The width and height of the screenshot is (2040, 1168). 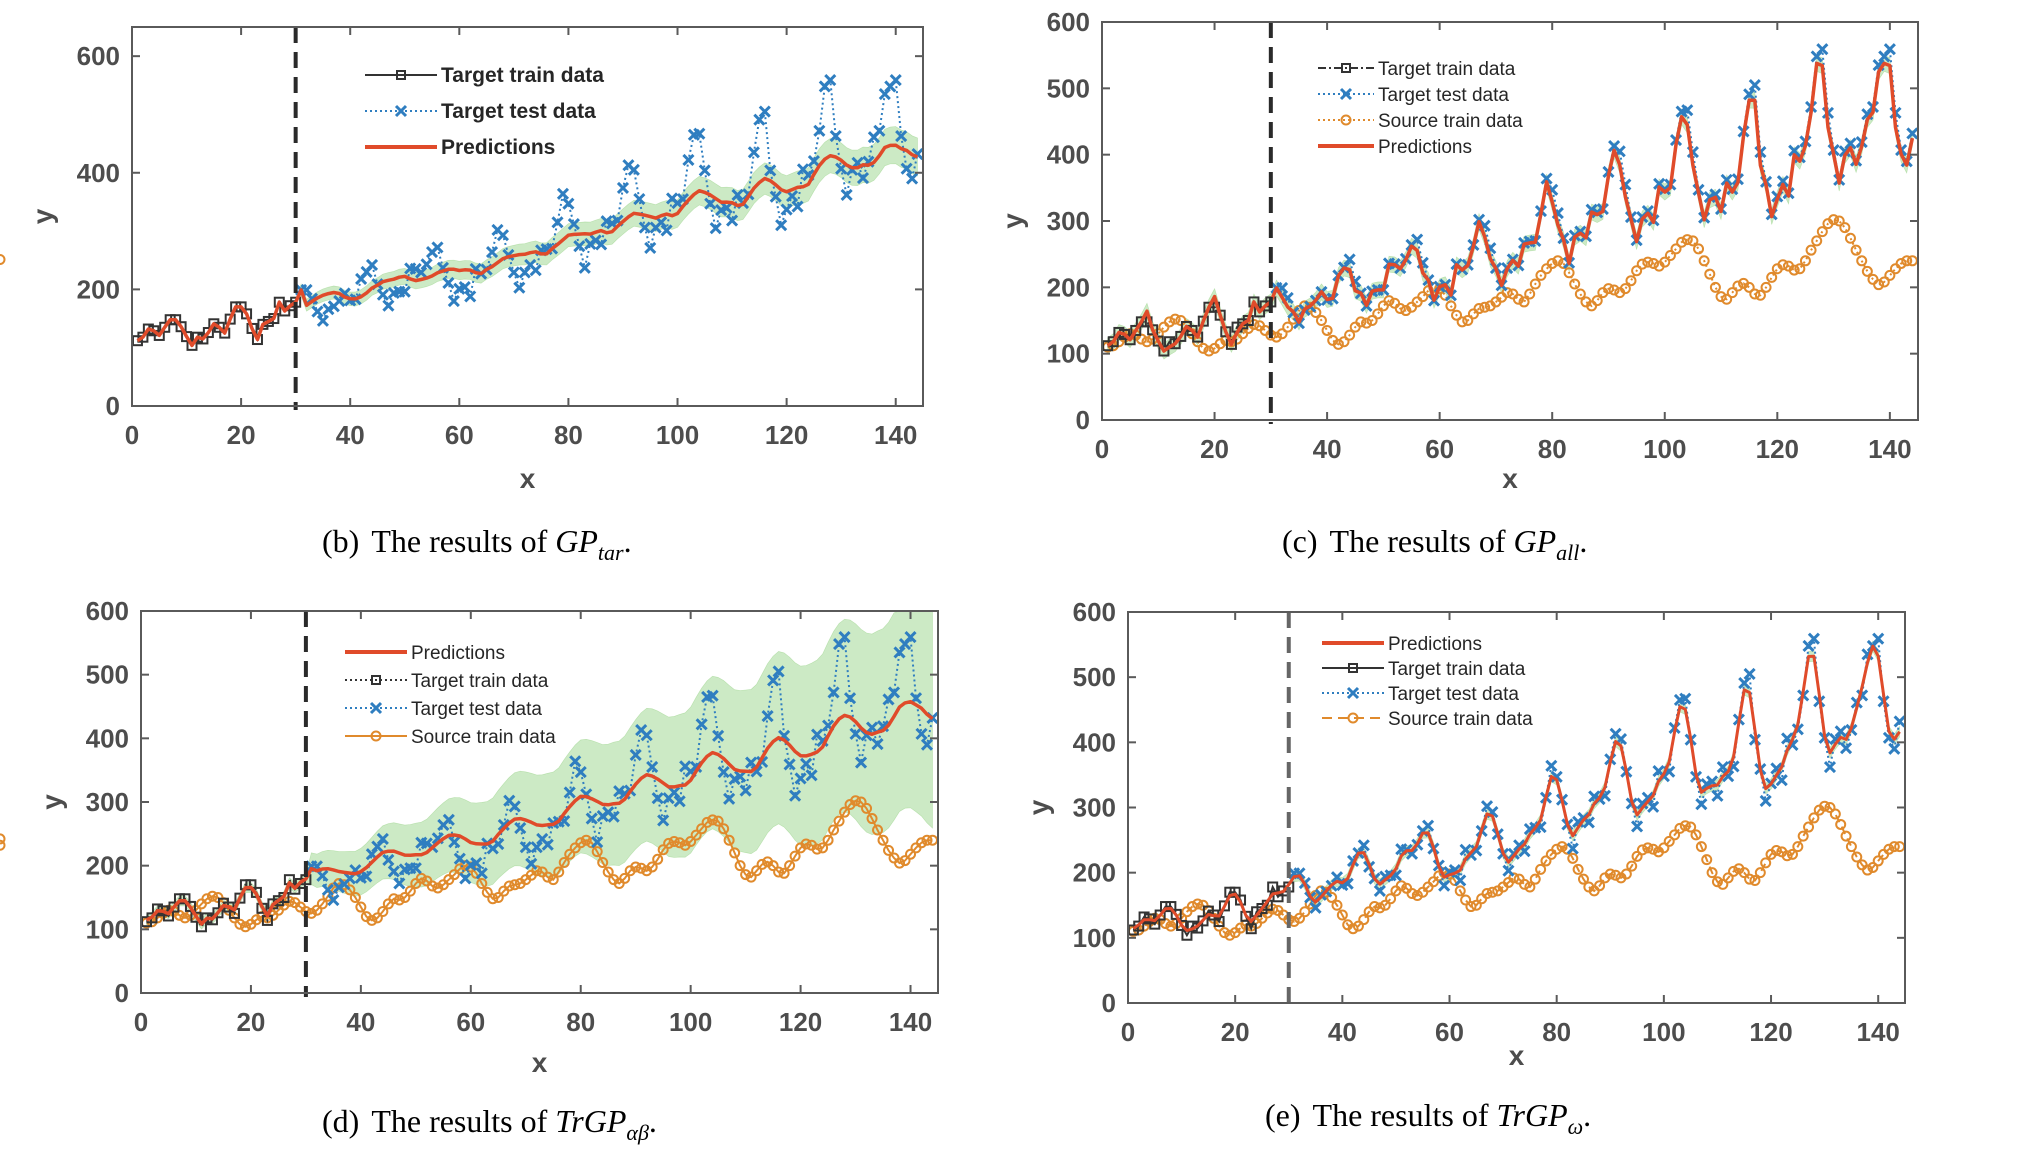 What do you see at coordinates (1447, 69) in the screenshot?
I see `legend-label: Target train data` at bounding box center [1447, 69].